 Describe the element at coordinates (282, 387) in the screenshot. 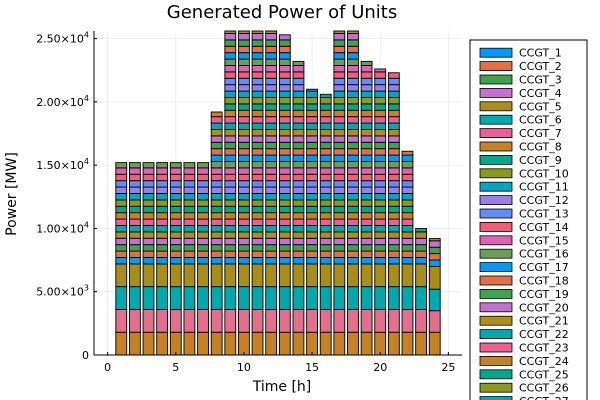

I see `x-axis-label: Time [h]` at that location.